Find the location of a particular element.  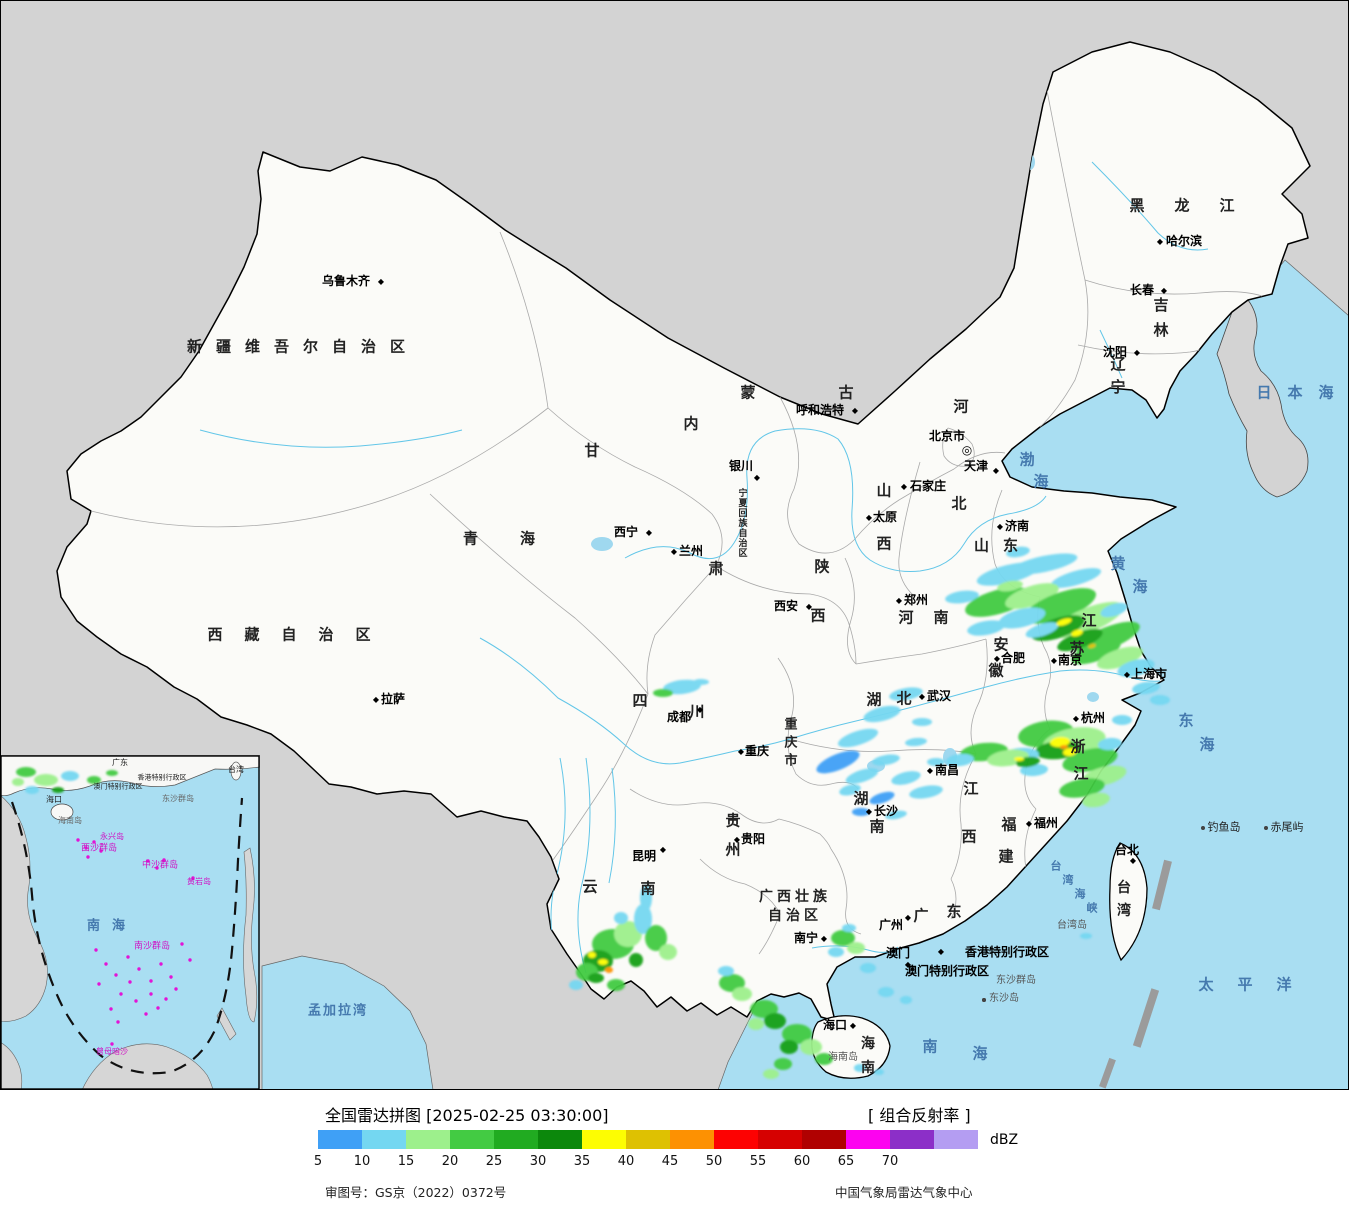

unit-label: dBZ is located at coordinates (1004, 1140).